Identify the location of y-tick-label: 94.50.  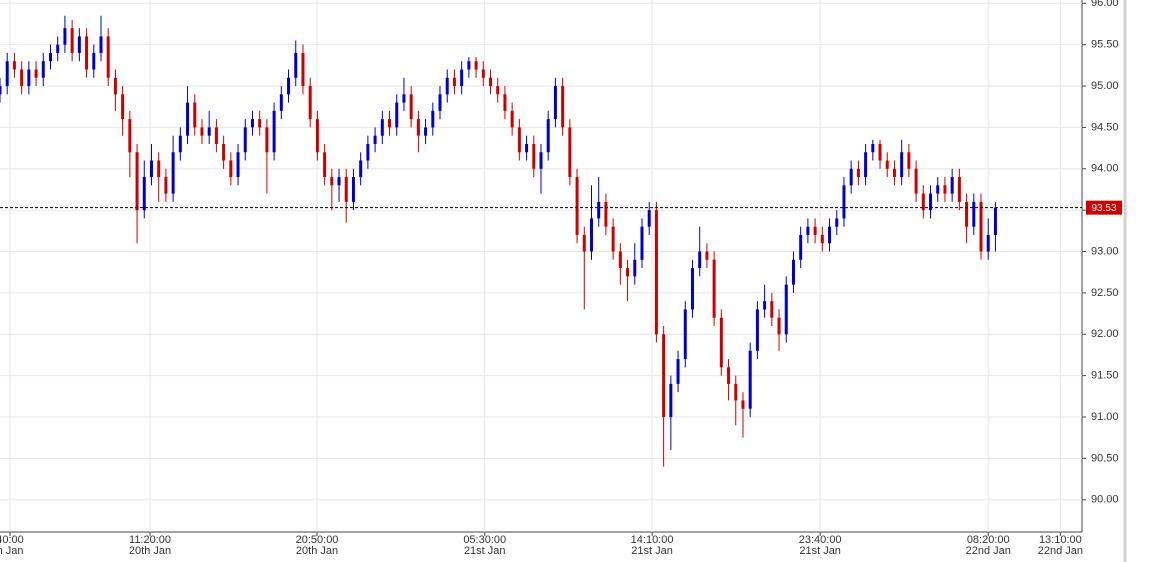
(1105, 127).